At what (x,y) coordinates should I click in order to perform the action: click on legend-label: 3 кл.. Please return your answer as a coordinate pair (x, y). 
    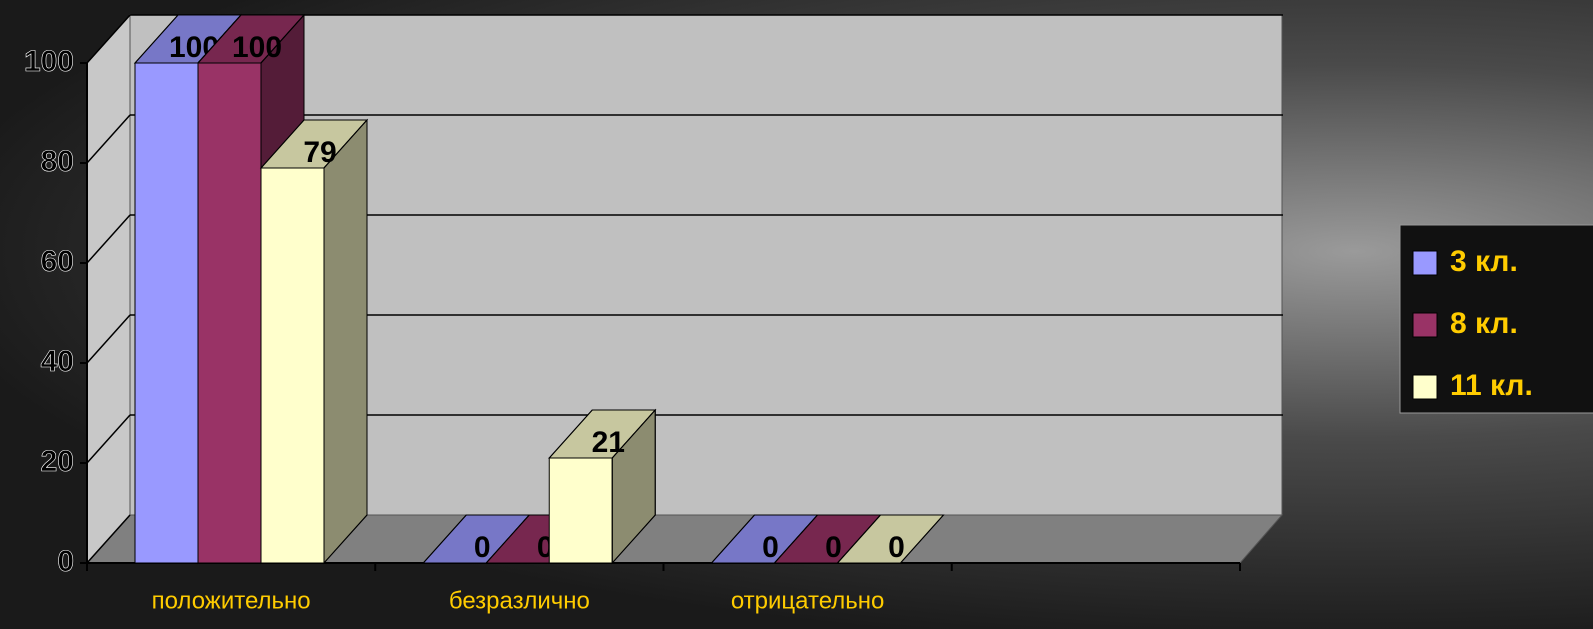
    Looking at the image, I should click on (1484, 261).